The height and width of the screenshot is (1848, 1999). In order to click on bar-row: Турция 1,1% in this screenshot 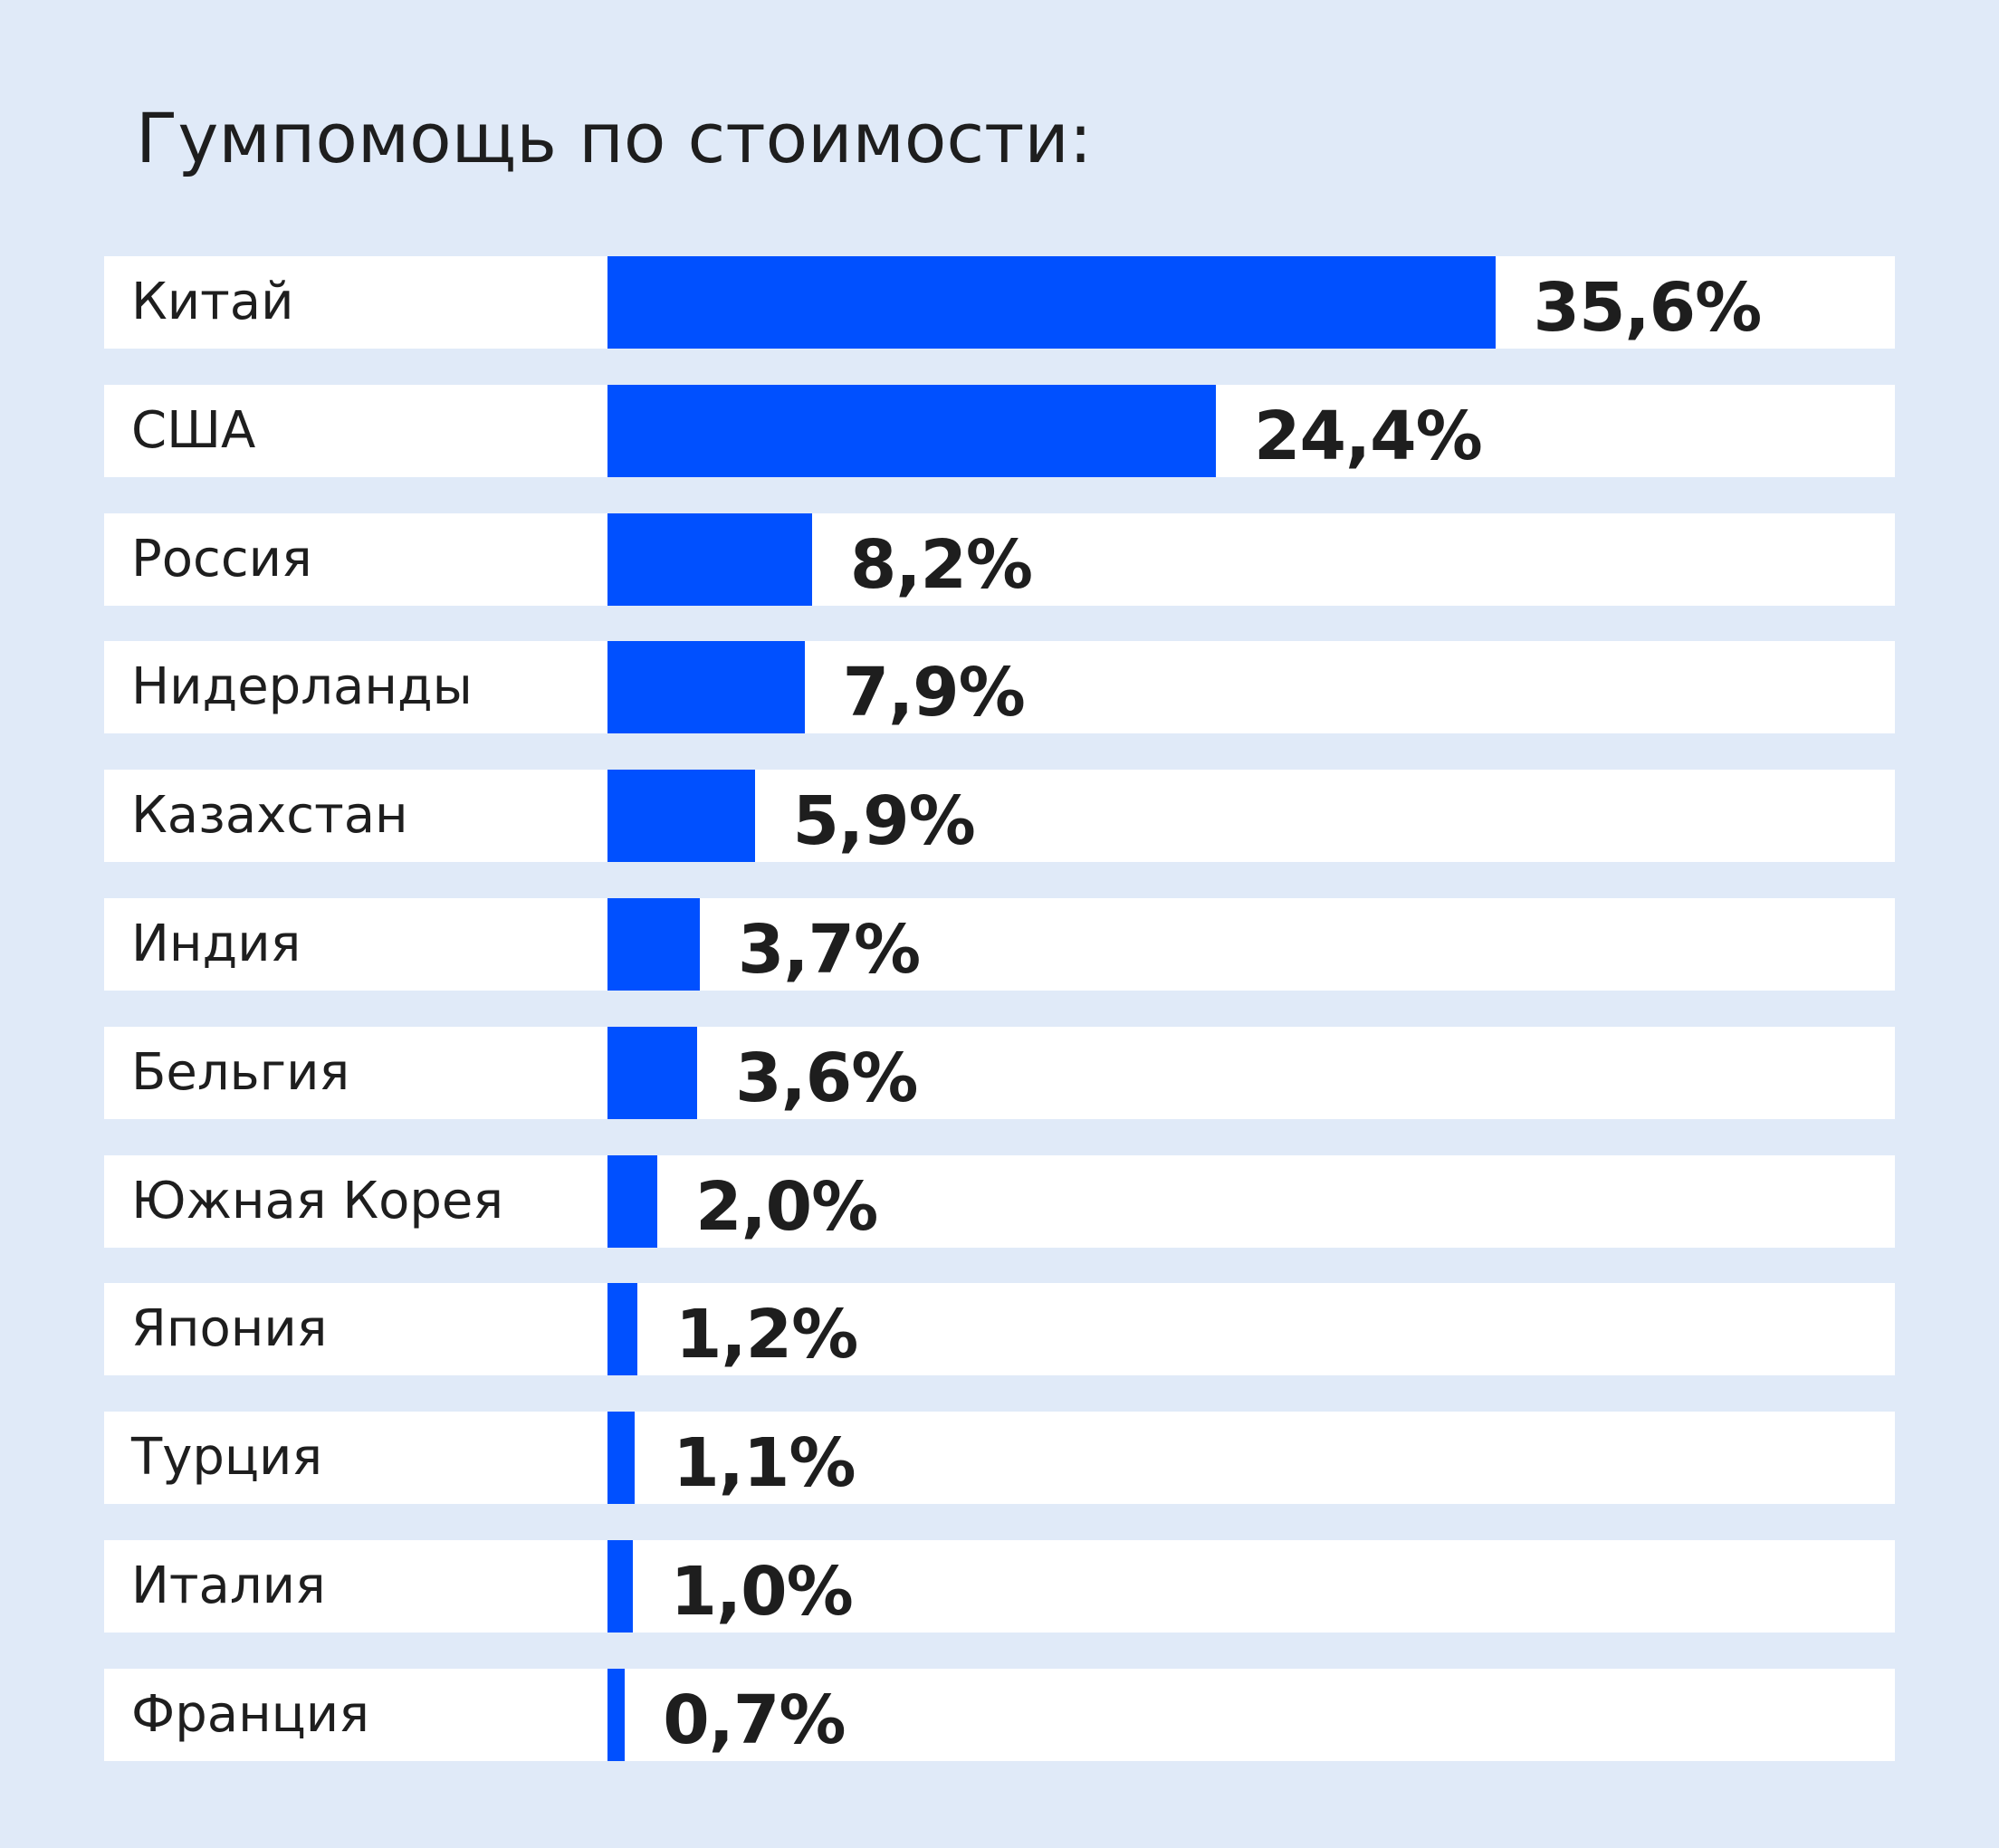, I will do `click(999, 1458)`.